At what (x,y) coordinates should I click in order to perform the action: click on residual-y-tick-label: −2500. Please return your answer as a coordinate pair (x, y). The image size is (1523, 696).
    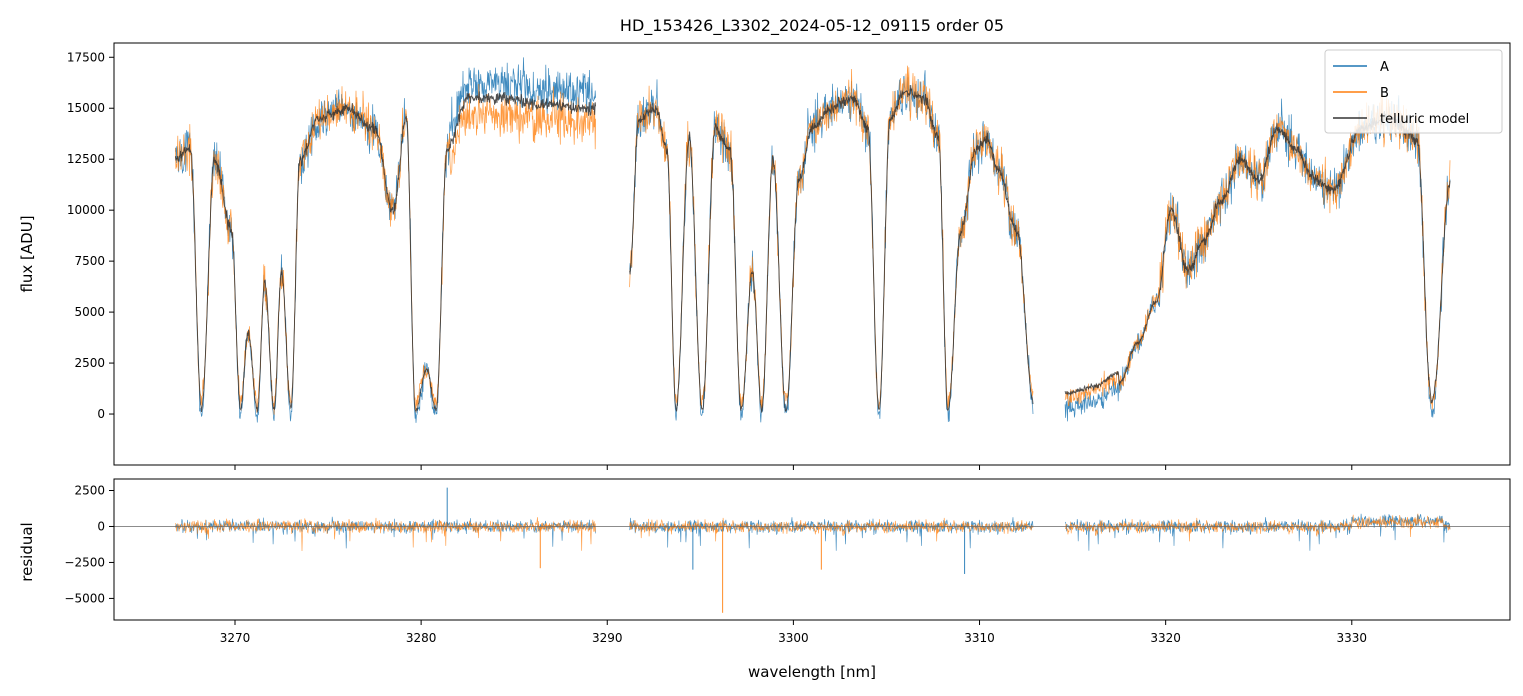
    Looking at the image, I should click on (84, 562).